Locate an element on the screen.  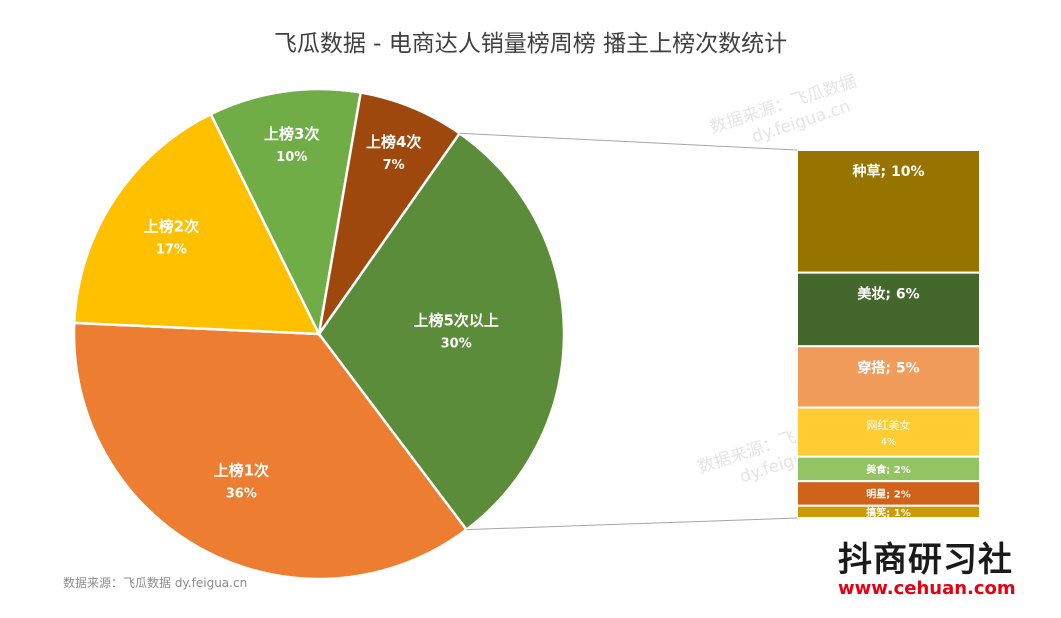
source-note: 数据来源：飞瓜数据 dy.feigua.cn is located at coordinates (155, 583).